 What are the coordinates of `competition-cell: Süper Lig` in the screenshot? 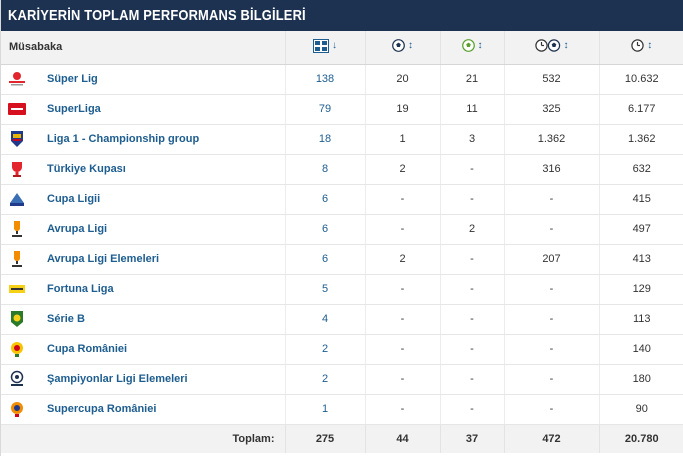 It's located at (143, 79).